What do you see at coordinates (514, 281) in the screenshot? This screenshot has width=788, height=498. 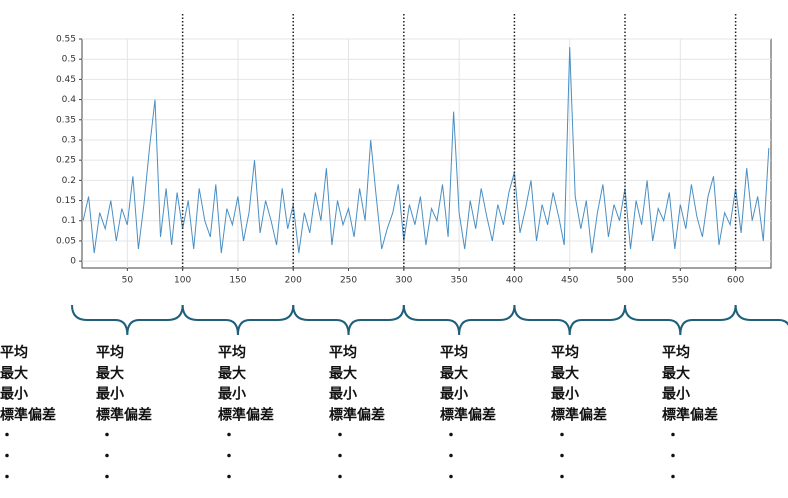 I see `x-tick-label: 400` at bounding box center [514, 281].